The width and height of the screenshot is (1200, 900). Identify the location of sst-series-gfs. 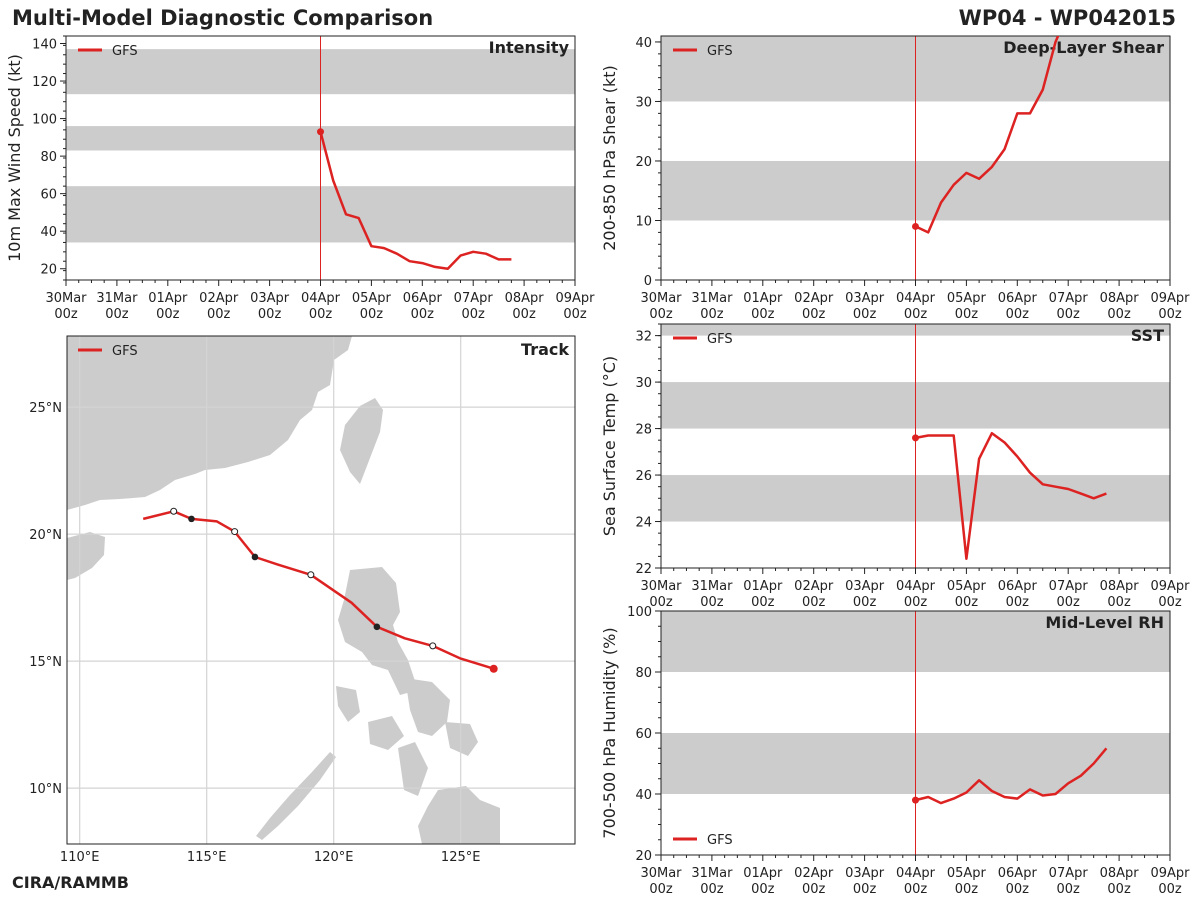
(1011, 495).